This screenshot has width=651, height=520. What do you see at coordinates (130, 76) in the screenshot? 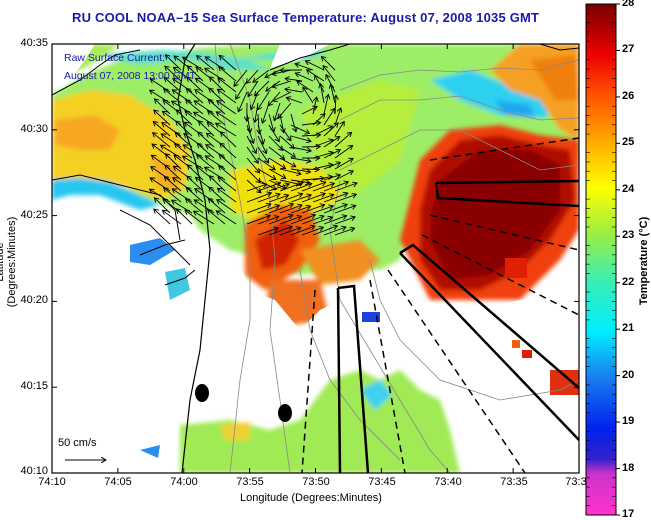
I see `annotation-line-2: August 07, 2008 13:00 GMT` at bounding box center [130, 76].